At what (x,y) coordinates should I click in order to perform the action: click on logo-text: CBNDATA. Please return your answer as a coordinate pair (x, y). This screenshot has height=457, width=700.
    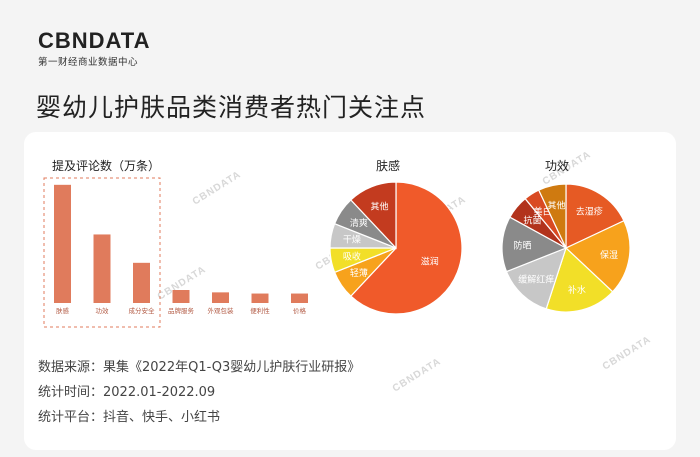
    Looking at the image, I should click on (94, 40).